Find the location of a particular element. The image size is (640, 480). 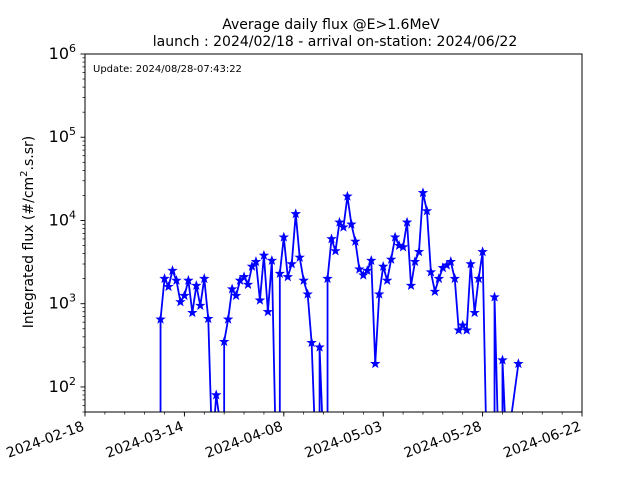

x-tick-label: 2024-05-28 is located at coordinates (443, 440).